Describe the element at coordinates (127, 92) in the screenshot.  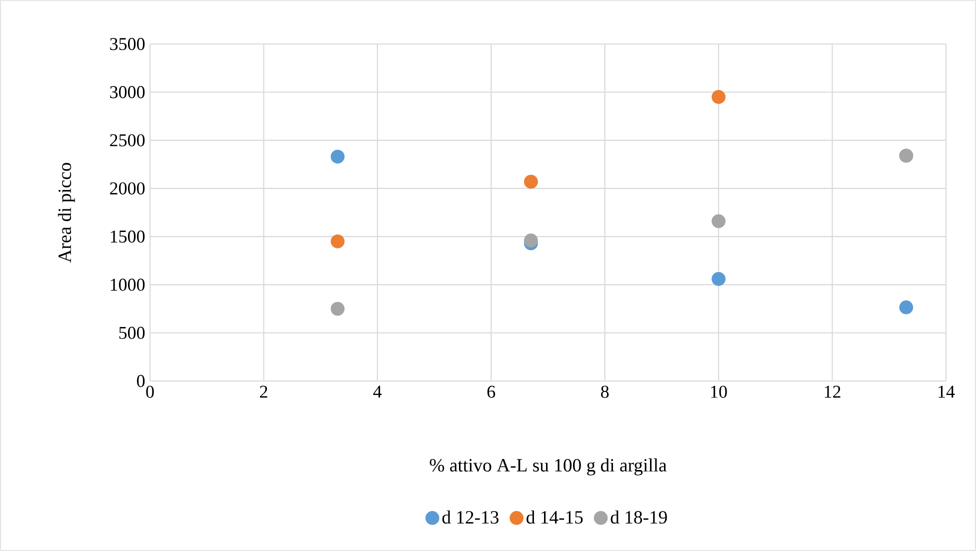
I see `y-tick-label: 3000` at that location.